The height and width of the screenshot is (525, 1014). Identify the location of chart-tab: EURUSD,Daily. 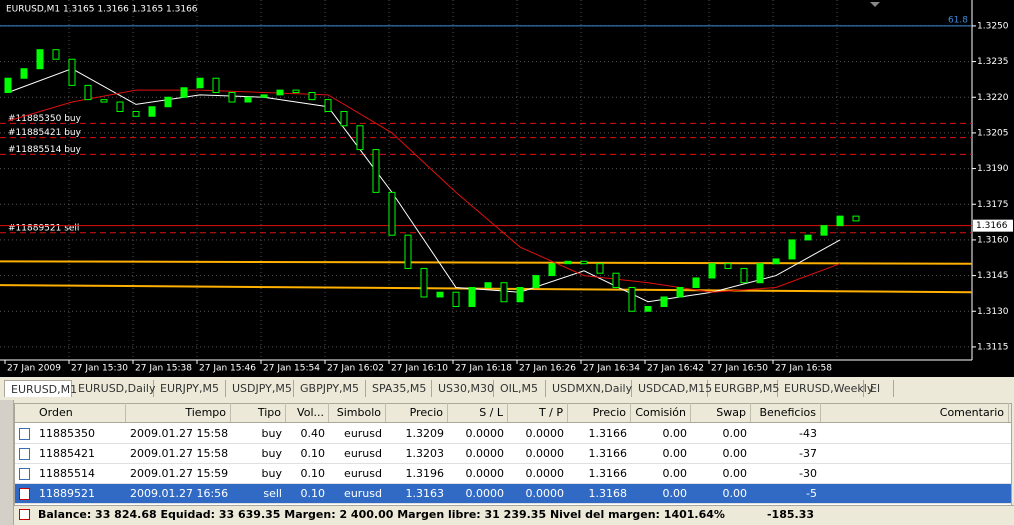
(113, 388).